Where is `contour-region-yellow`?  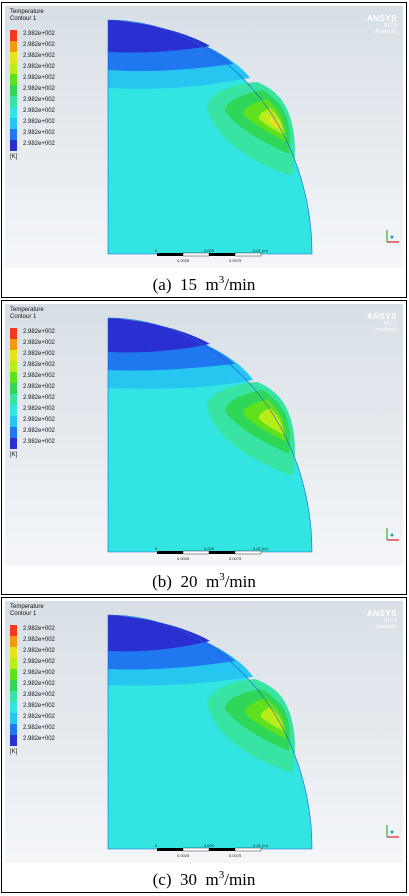
contour-region-yellow is located at coordinates (275, 123).